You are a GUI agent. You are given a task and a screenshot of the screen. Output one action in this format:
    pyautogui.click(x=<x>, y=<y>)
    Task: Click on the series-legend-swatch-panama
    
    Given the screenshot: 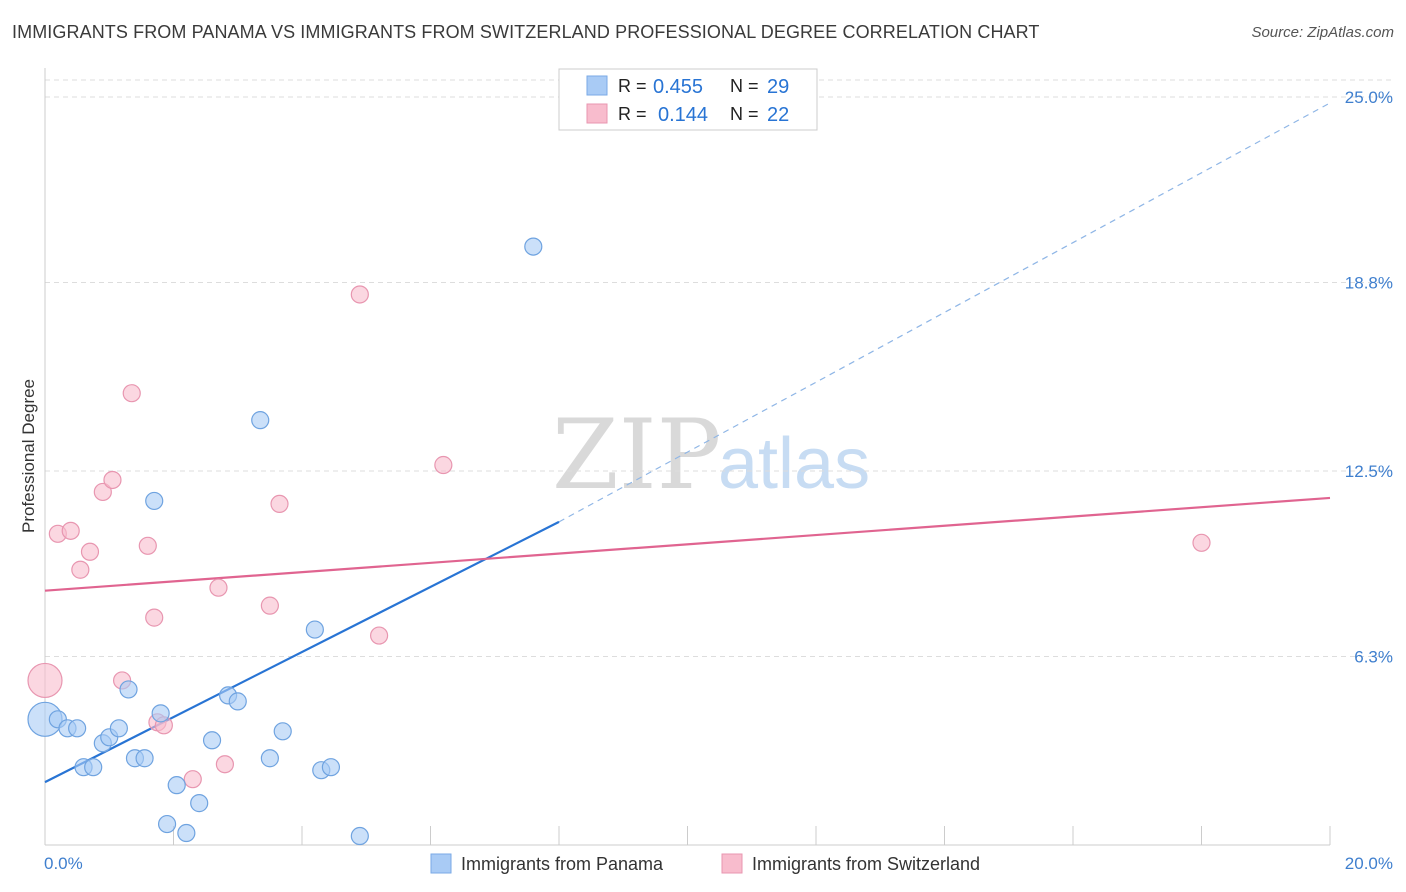 What is the action you would take?
    pyautogui.click(x=441, y=863)
    